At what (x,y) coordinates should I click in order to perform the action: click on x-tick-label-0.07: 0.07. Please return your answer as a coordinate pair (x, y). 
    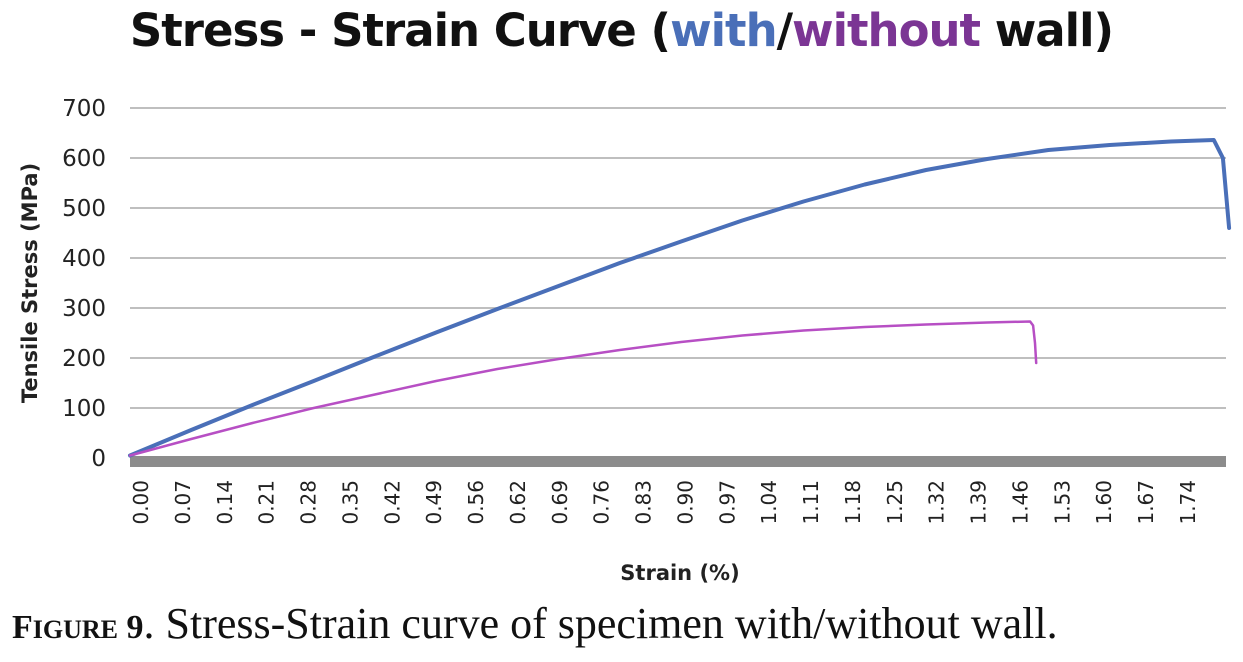
    Looking at the image, I should click on (183, 502).